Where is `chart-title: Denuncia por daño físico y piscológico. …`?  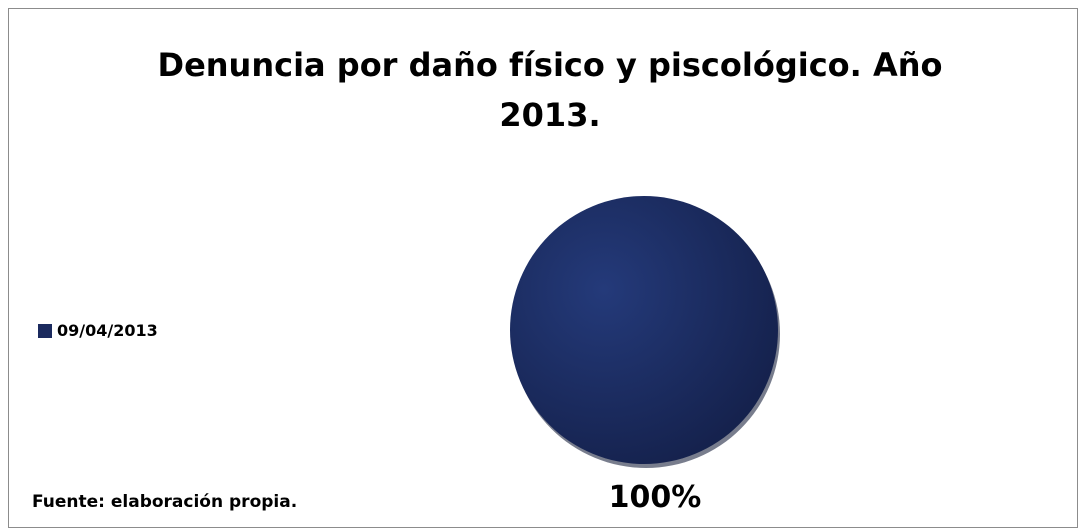
chart-title: Denuncia por daño físico y piscológico. … is located at coordinates (550, 90).